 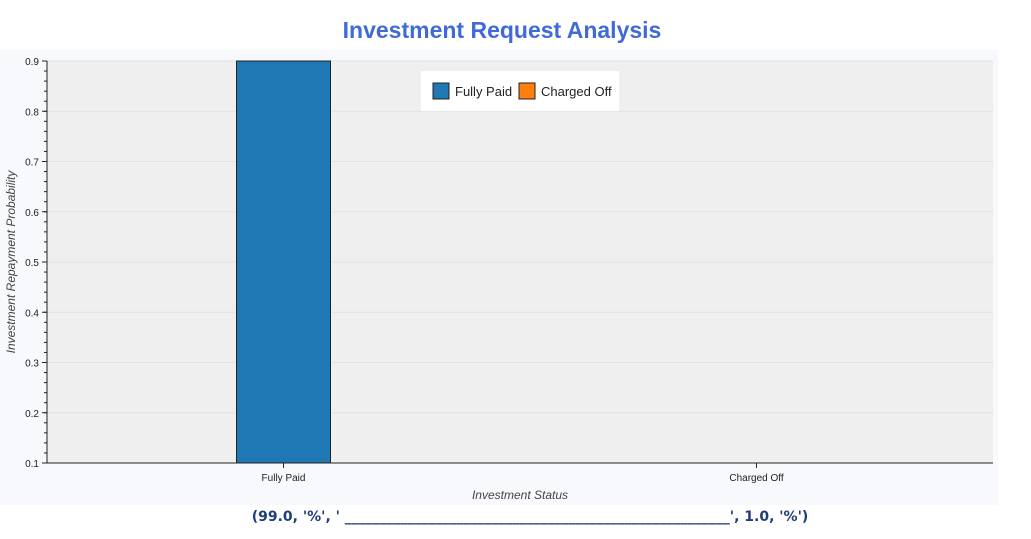 What do you see at coordinates (32, 62) in the screenshot?
I see `y-tick-label: 0.9` at bounding box center [32, 62].